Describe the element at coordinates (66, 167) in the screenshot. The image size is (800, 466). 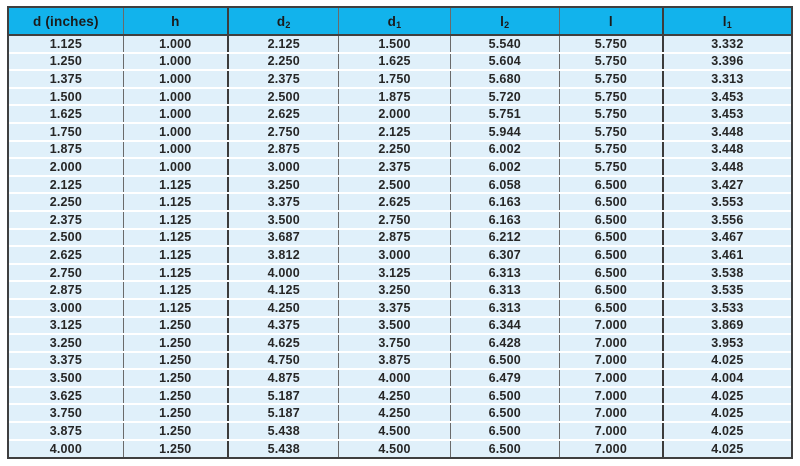
I see `cell: 2.000` at that location.